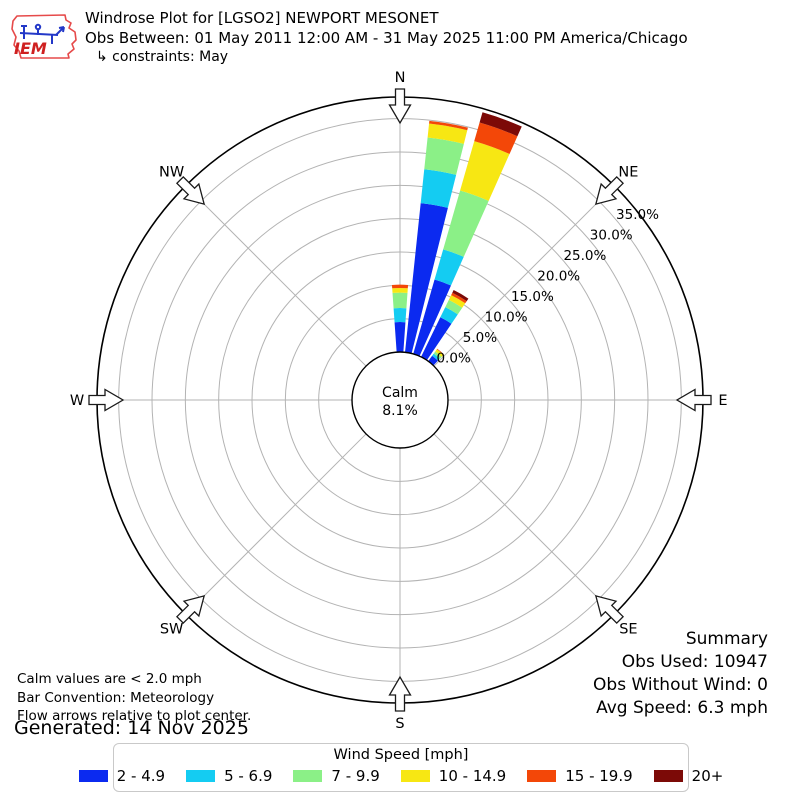  Describe the element at coordinates (480, 338) in the screenshot. I see `radial-tick-label: 5.0%` at that location.